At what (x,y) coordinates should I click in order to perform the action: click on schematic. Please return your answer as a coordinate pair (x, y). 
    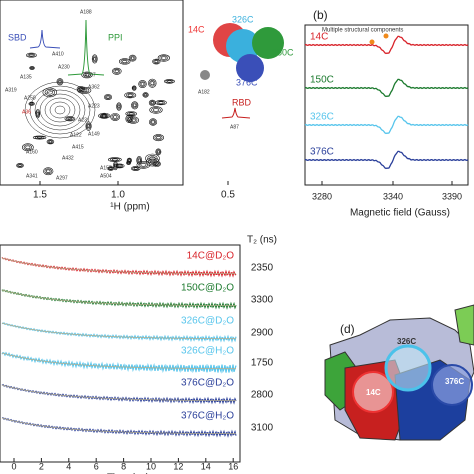
    Looking at the image, I should click on (399, 372).